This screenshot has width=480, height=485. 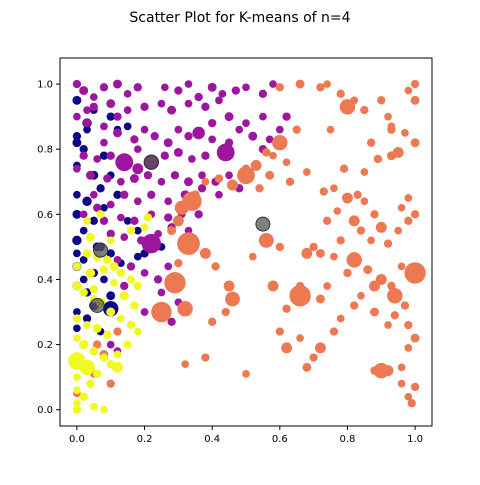 I want to click on x-tick-label: 1.0, so click(x=415, y=439).